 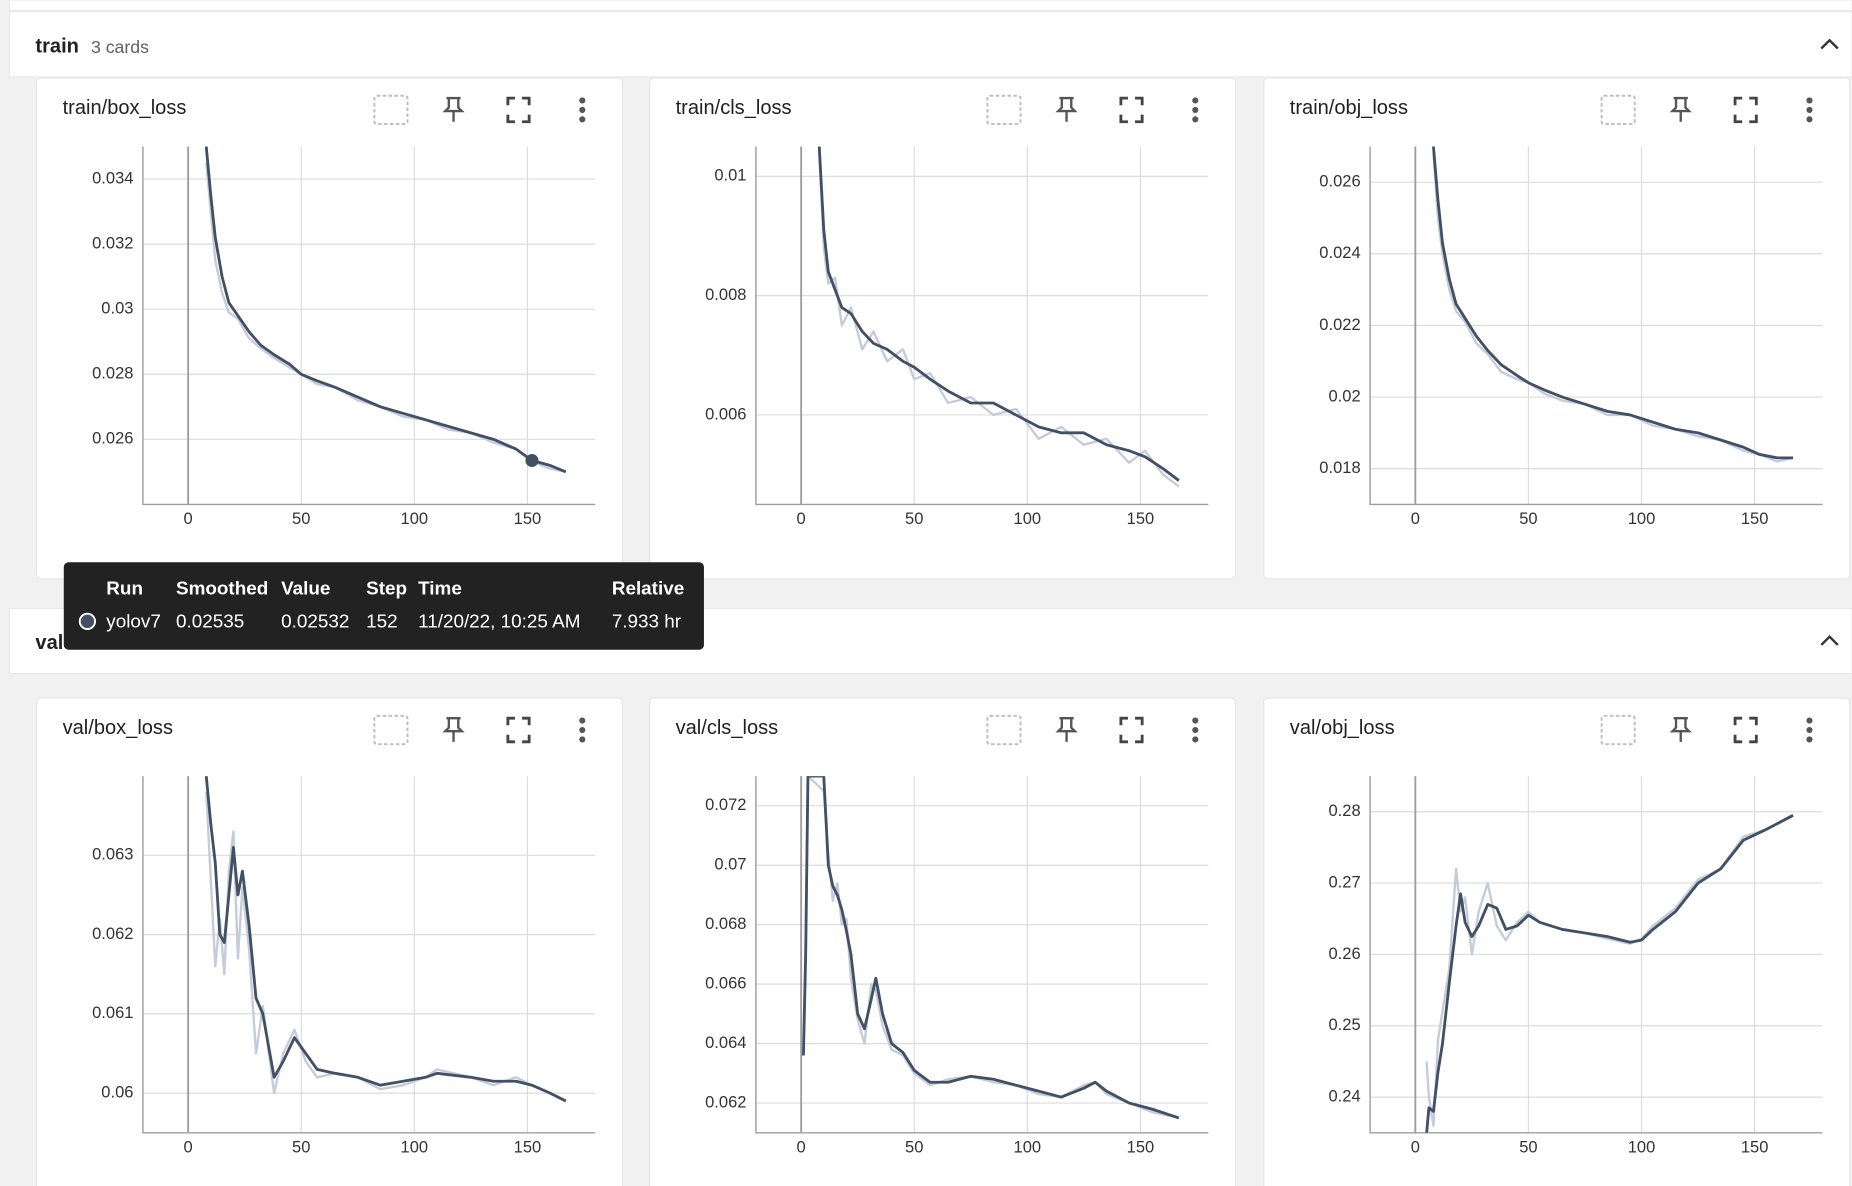 What do you see at coordinates (1344, 1095) in the screenshot?
I see `y-tick-label: 0.24` at bounding box center [1344, 1095].